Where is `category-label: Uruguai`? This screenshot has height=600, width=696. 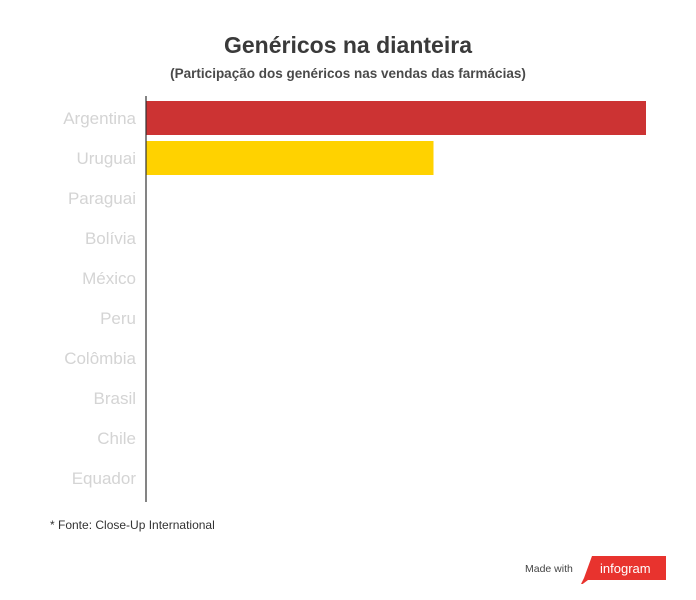 category-label: Uruguai is located at coordinates (106, 158).